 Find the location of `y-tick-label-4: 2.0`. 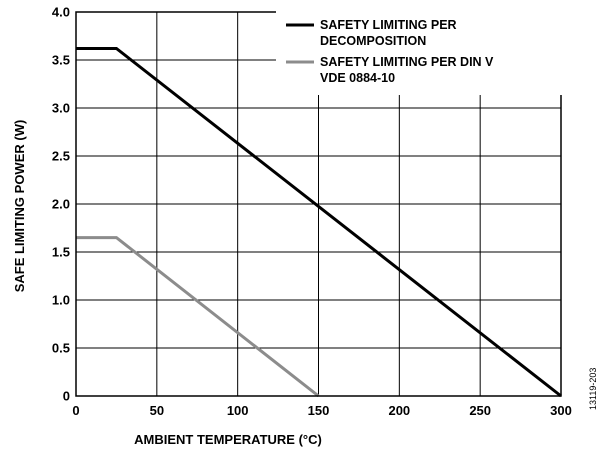

y-tick-label-4: 2.0 is located at coordinates (61, 204).